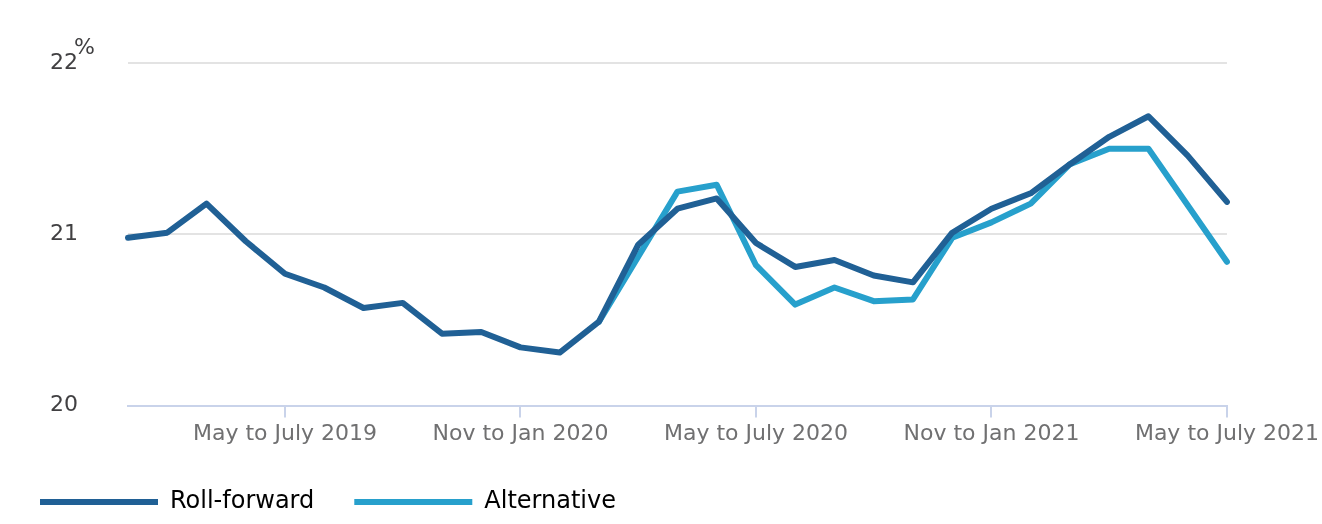 The width and height of the screenshot is (1322, 524). What do you see at coordinates (63, 61) in the screenshot?
I see `y-tick-label: 22` at bounding box center [63, 61].